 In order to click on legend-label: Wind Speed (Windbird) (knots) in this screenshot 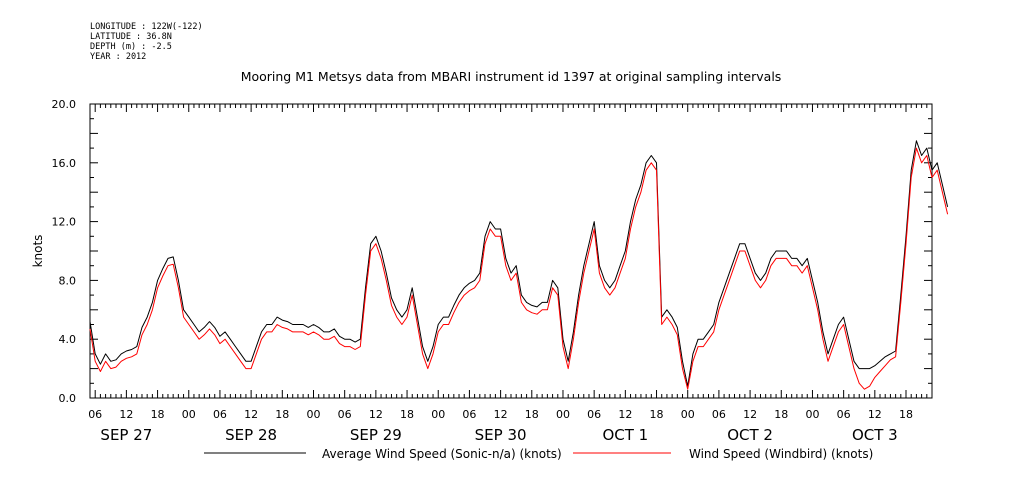, I will do `click(781, 454)`.